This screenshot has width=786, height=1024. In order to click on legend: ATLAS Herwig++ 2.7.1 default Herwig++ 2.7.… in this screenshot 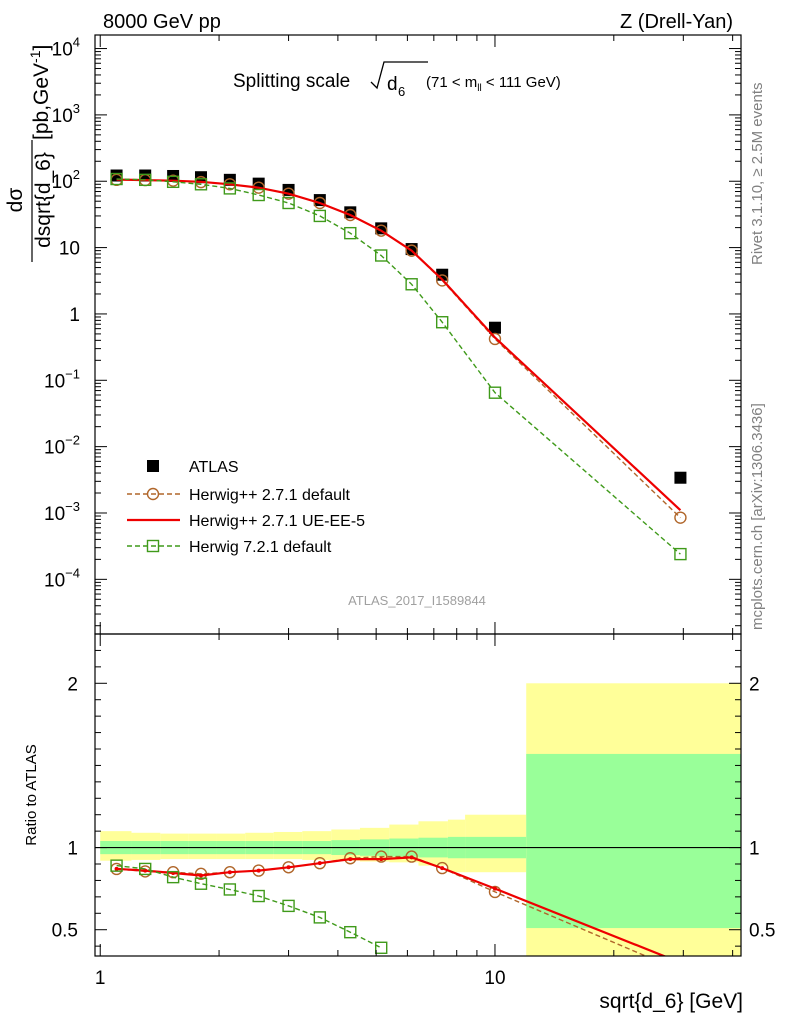, I will do `click(246, 507)`.